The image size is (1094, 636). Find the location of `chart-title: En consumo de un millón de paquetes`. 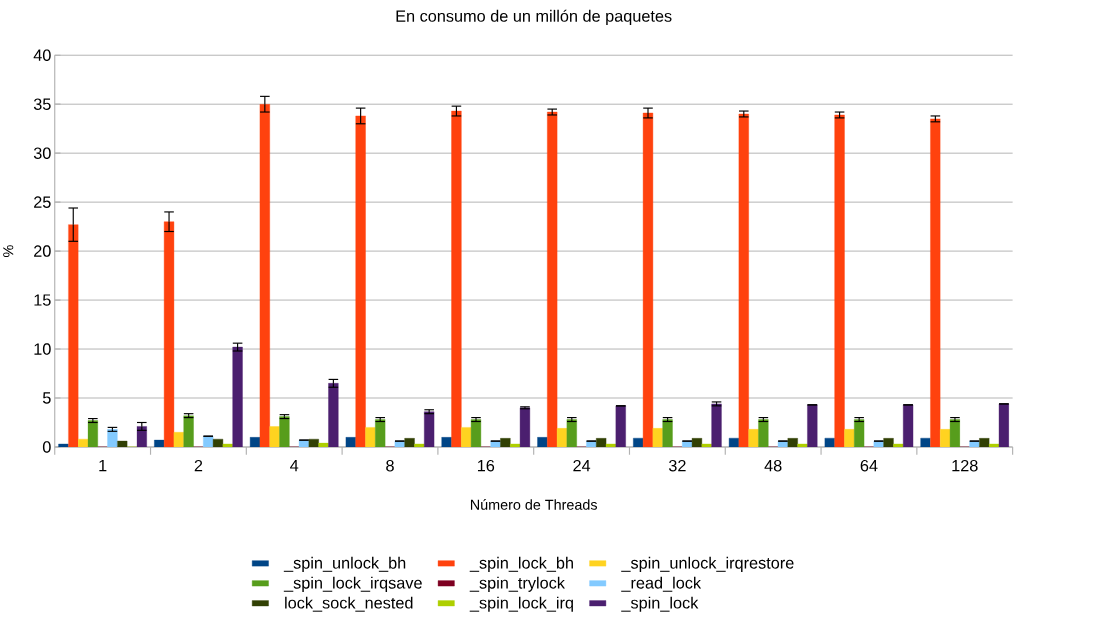

chart-title: En consumo de un millón de paquetes is located at coordinates (534, 17).